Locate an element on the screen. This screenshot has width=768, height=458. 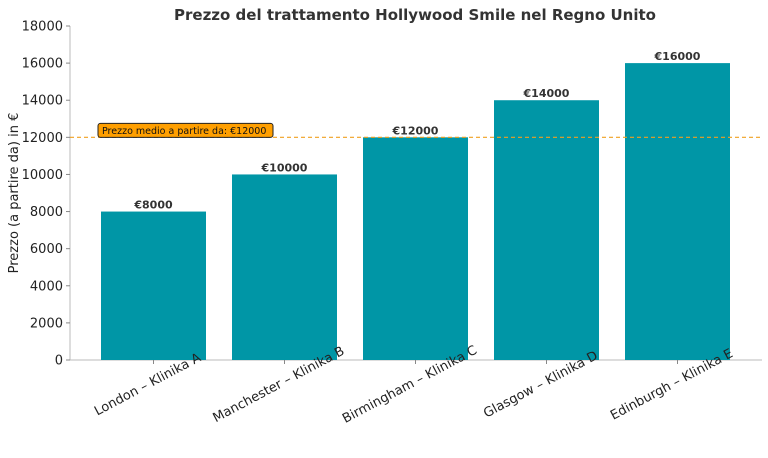
bar-value-label: €10000 is located at coordinates (284, 167).